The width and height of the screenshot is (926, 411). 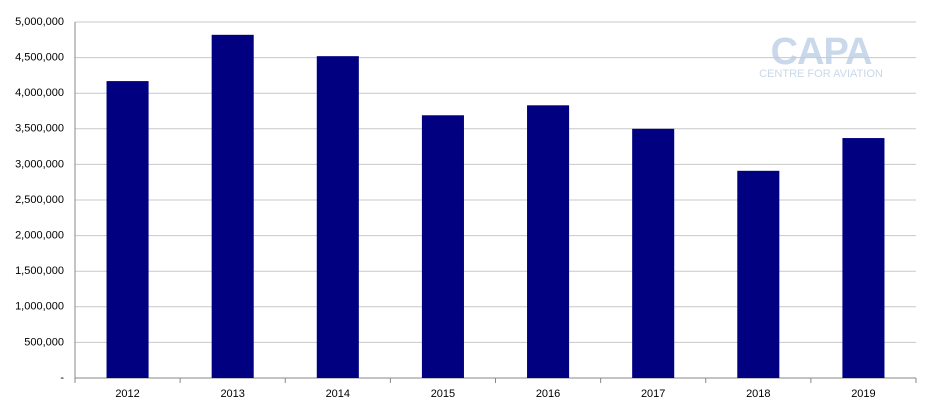 I want to click on x-tick-label: 2015, so click(x=443, y=394).